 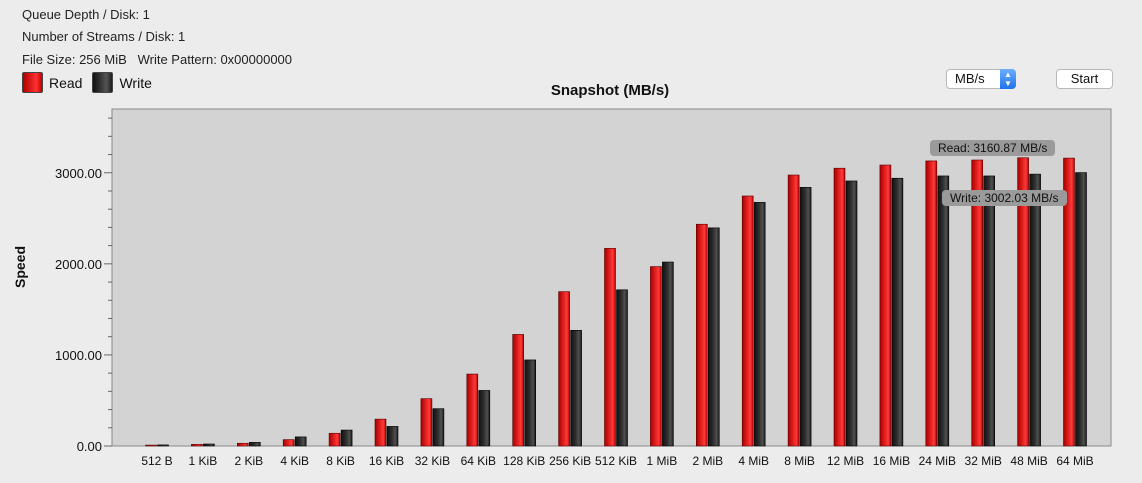 I want to click on read-swatch, so click(x=32, y=82).